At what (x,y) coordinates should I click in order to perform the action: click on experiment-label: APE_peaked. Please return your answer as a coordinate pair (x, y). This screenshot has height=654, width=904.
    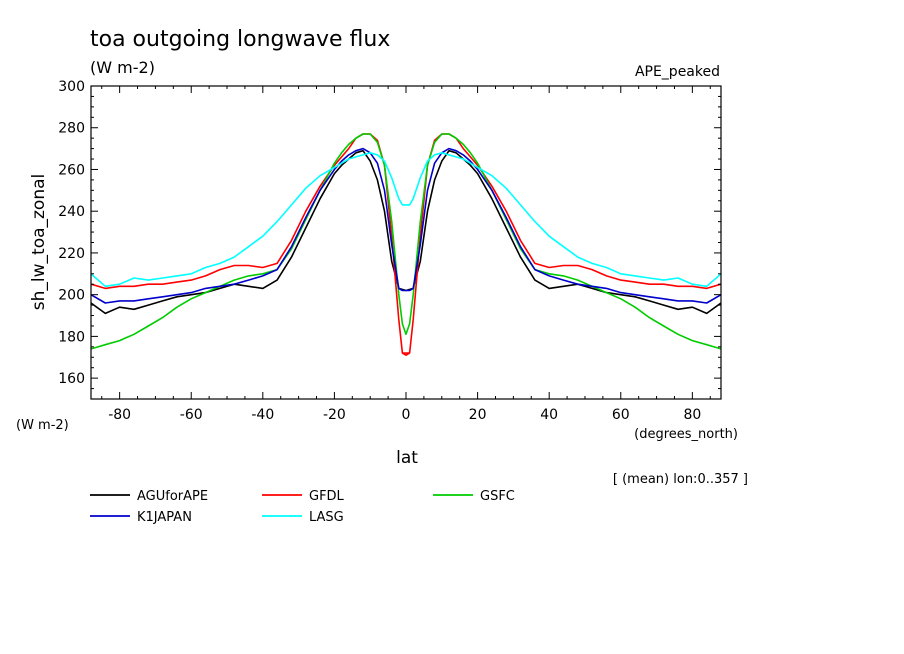
    Looking at the image, I should click on (677, 72).